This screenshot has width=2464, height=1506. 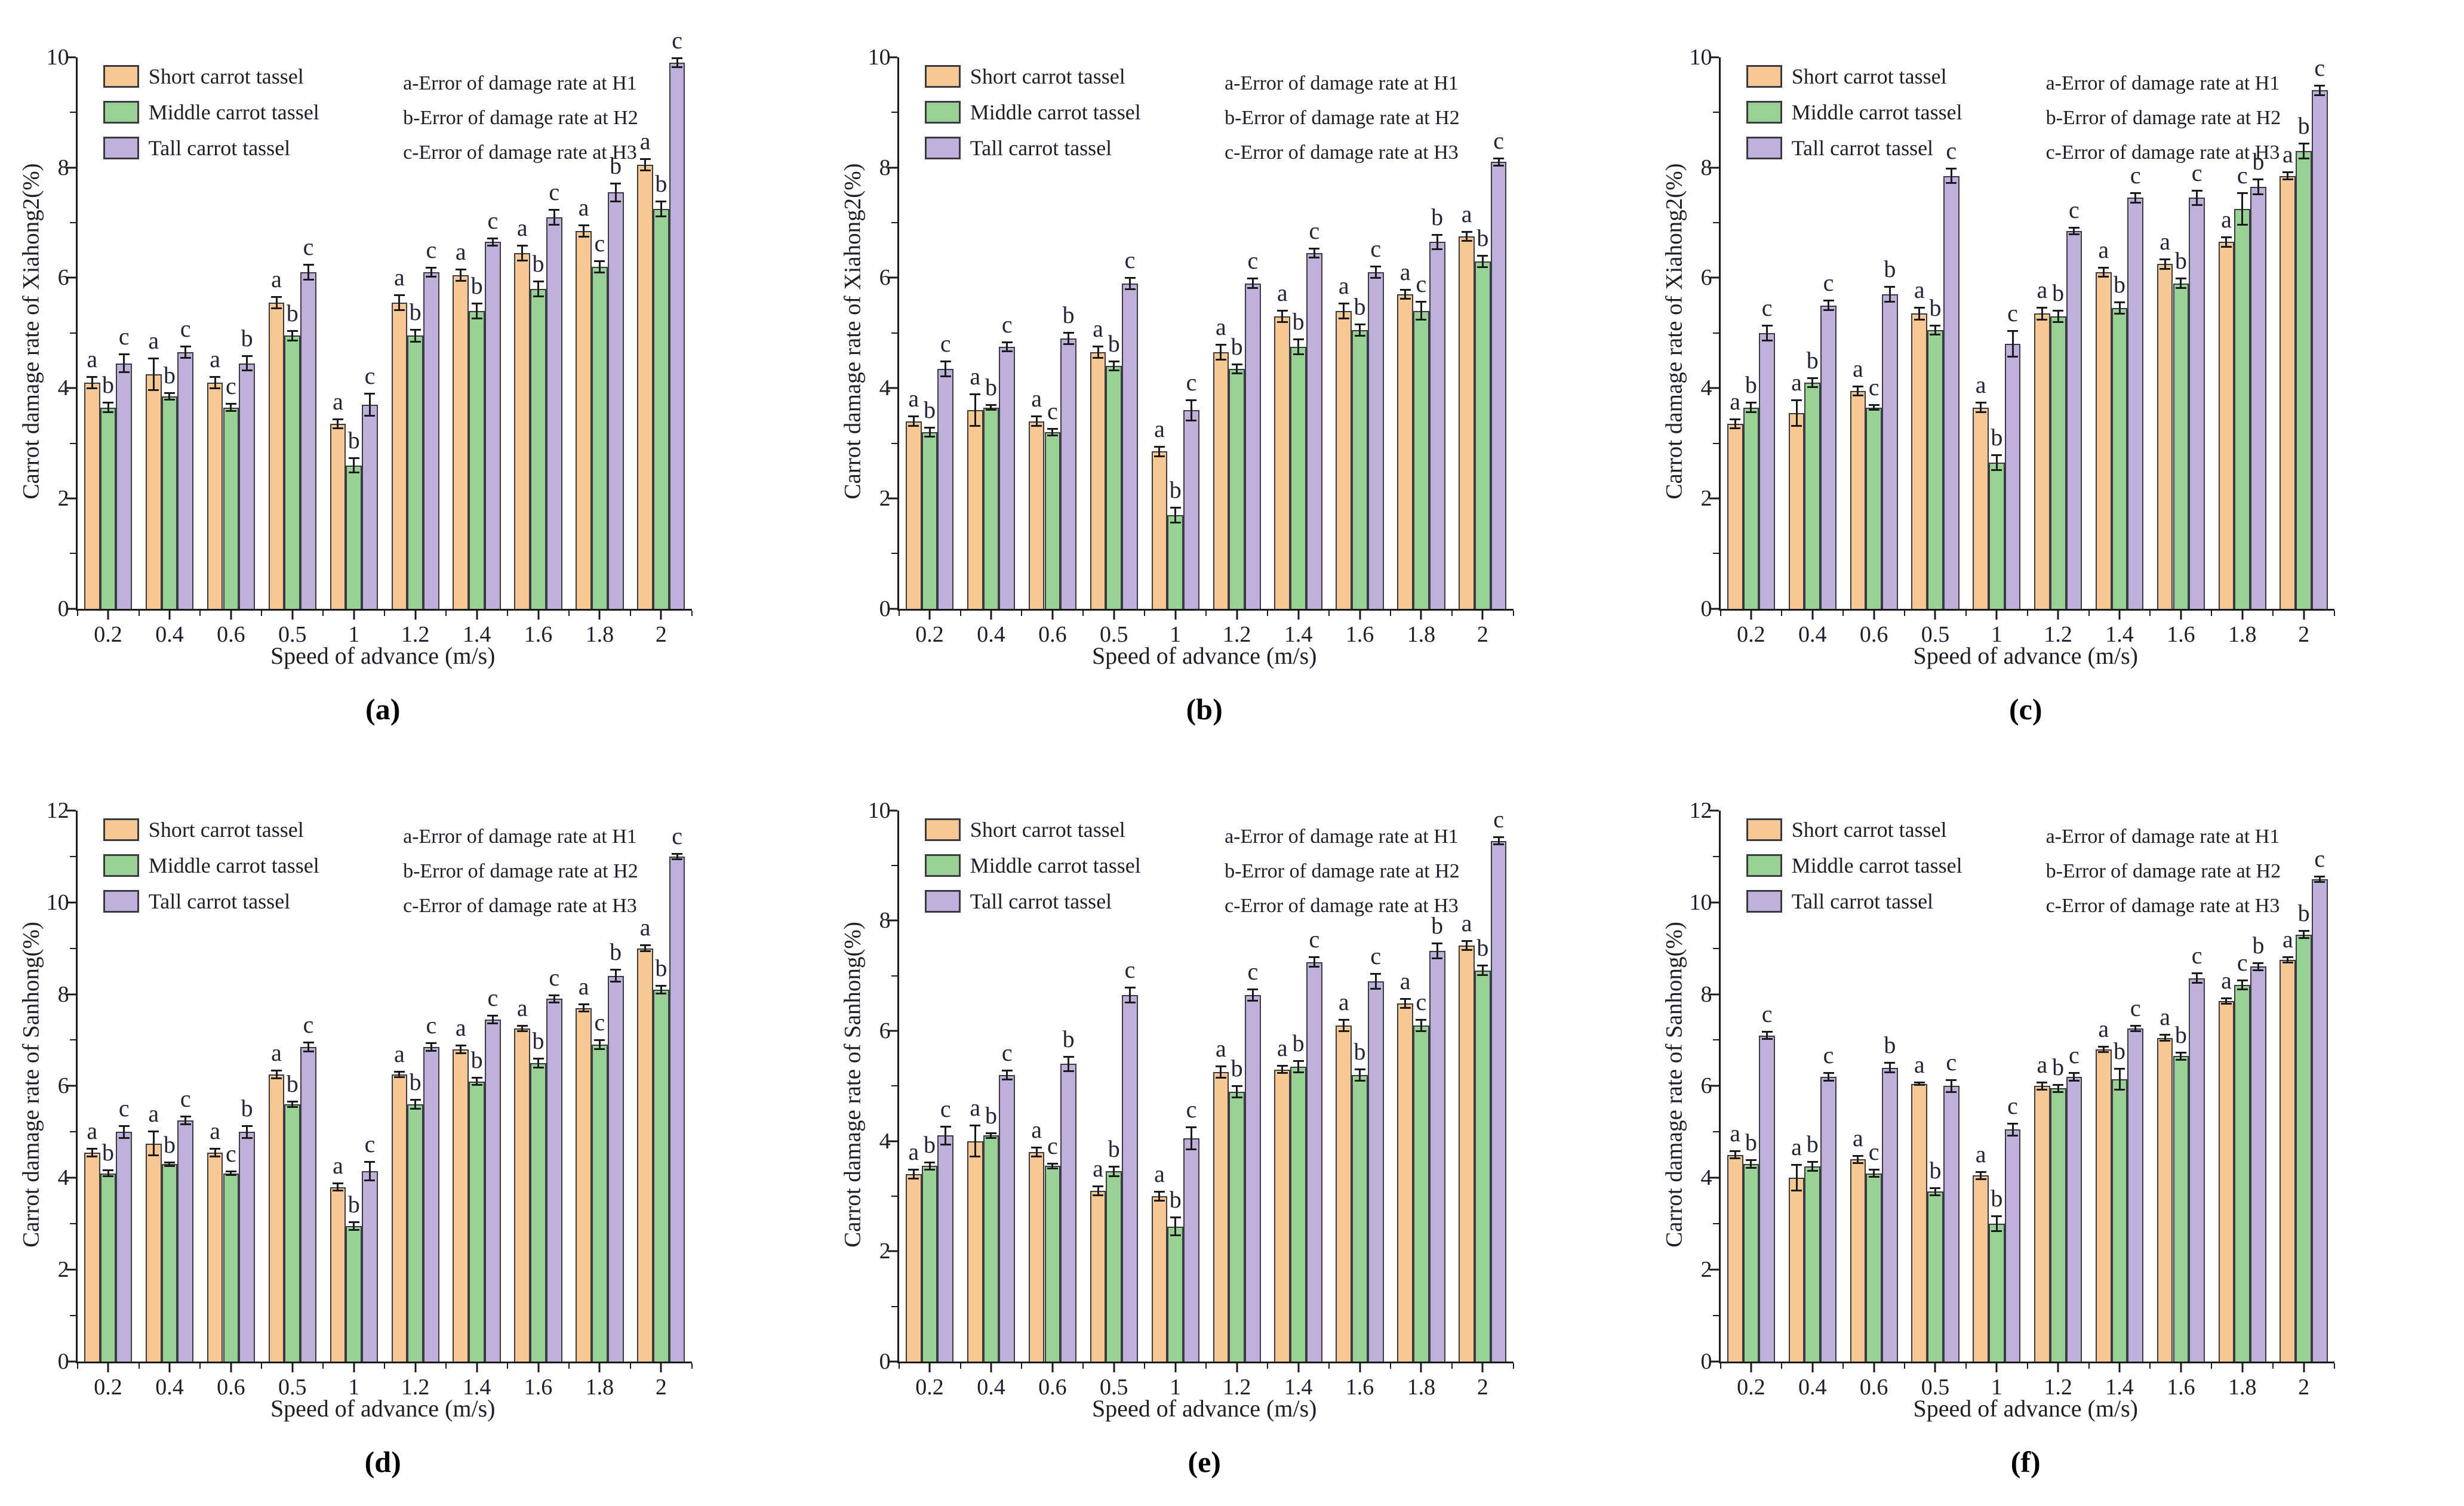 I want to click on note-line-3: c-Error of damage rate at H3, so click(x=520, y=152).